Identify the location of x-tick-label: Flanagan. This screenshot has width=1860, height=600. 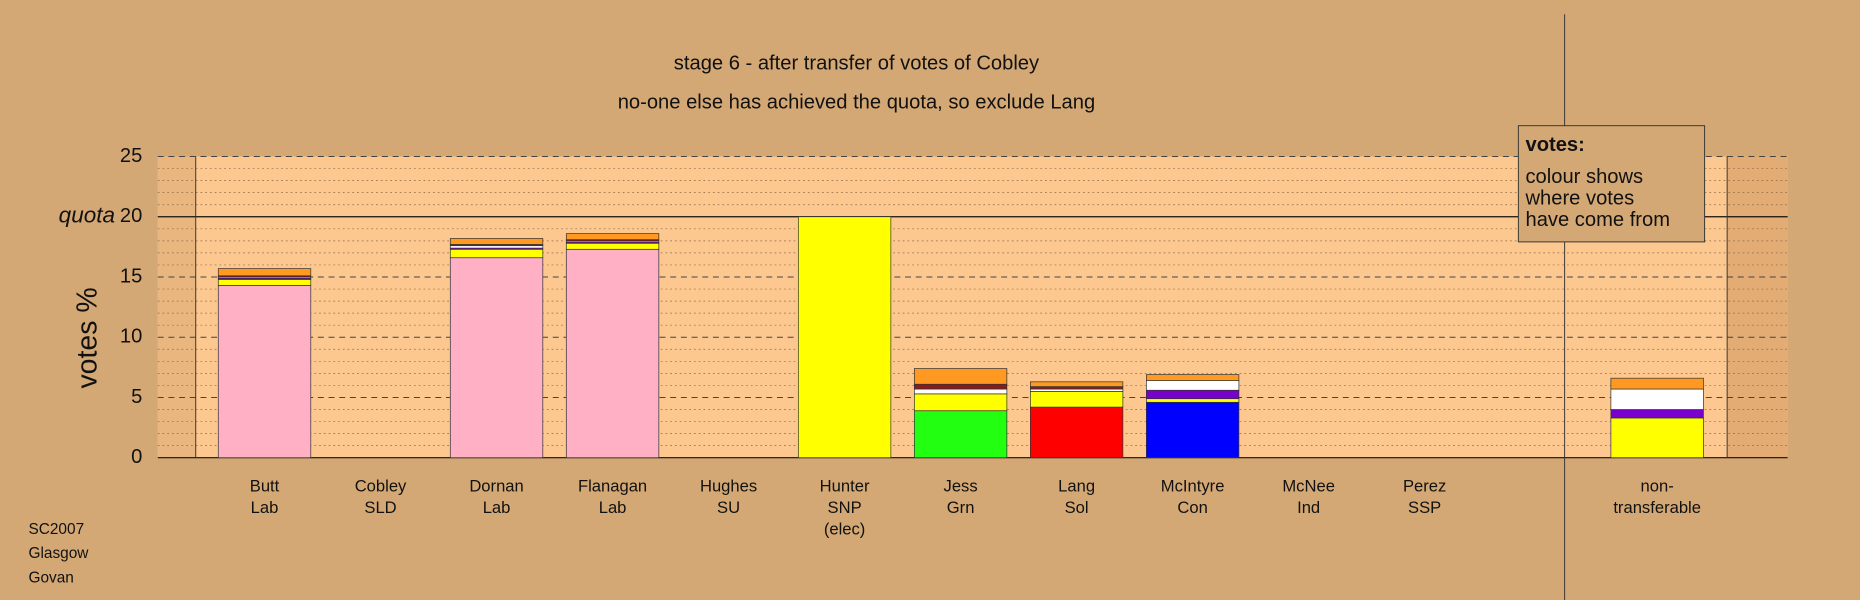
(612, 486).